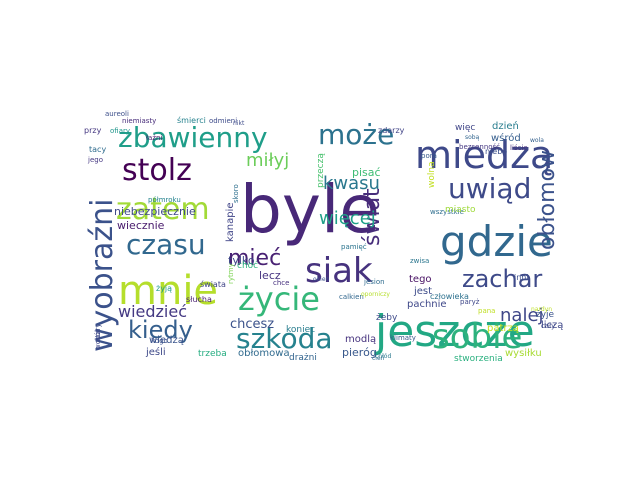  I want to click on word-15: czasu, so click(166, 244).